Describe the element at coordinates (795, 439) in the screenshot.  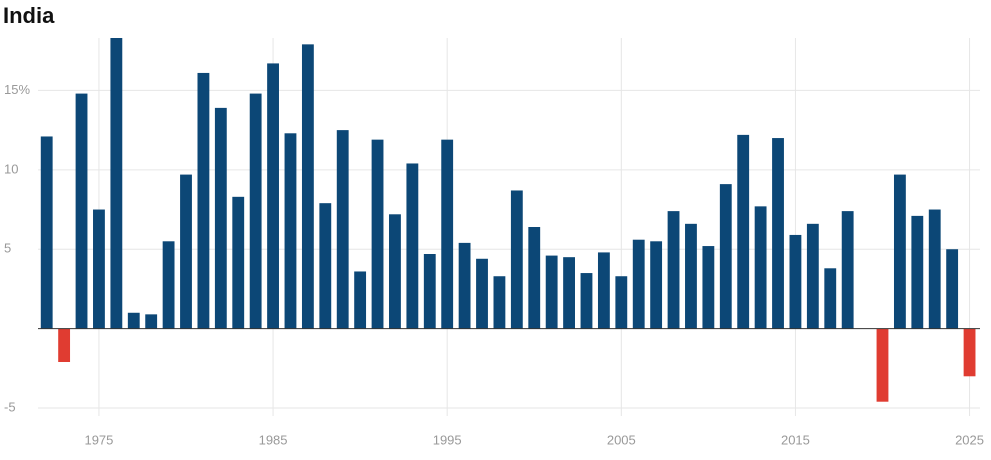
I see `x-tick-label: 2015` at that location.